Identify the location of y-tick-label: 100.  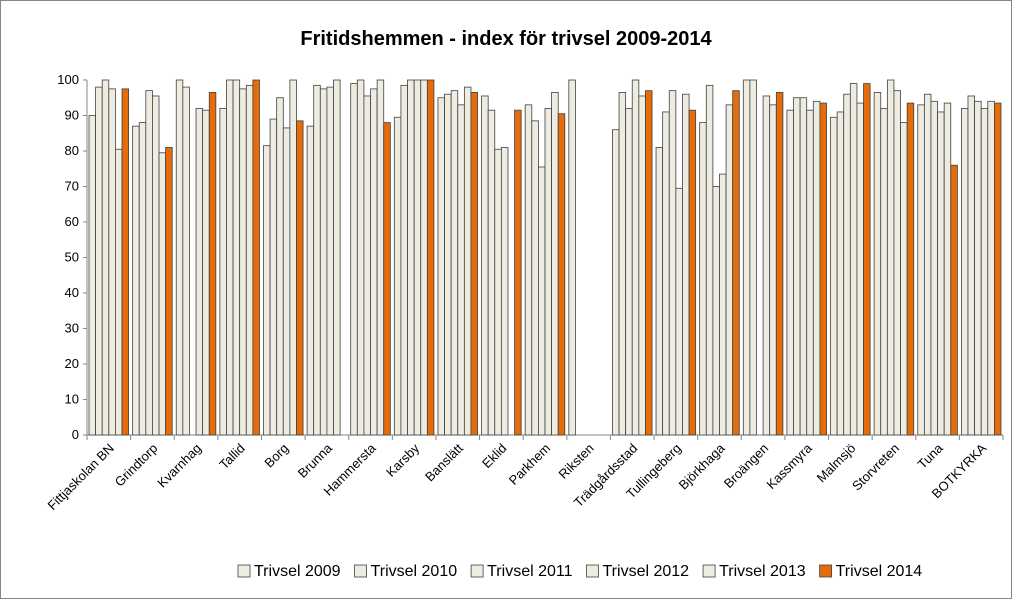
(68, 79).